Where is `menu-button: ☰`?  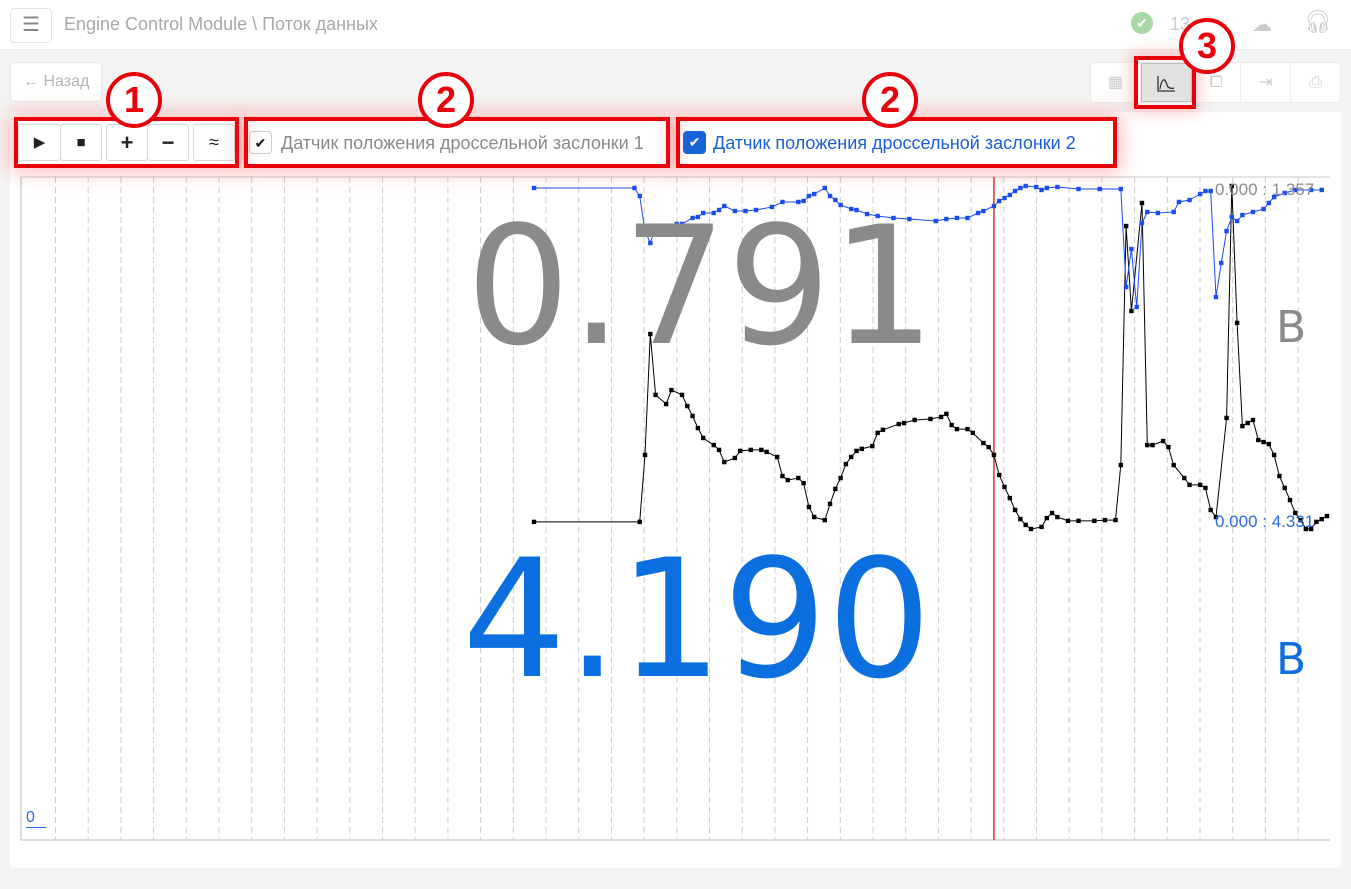 menu-button: ☰ is located at coordinates (31, 25).